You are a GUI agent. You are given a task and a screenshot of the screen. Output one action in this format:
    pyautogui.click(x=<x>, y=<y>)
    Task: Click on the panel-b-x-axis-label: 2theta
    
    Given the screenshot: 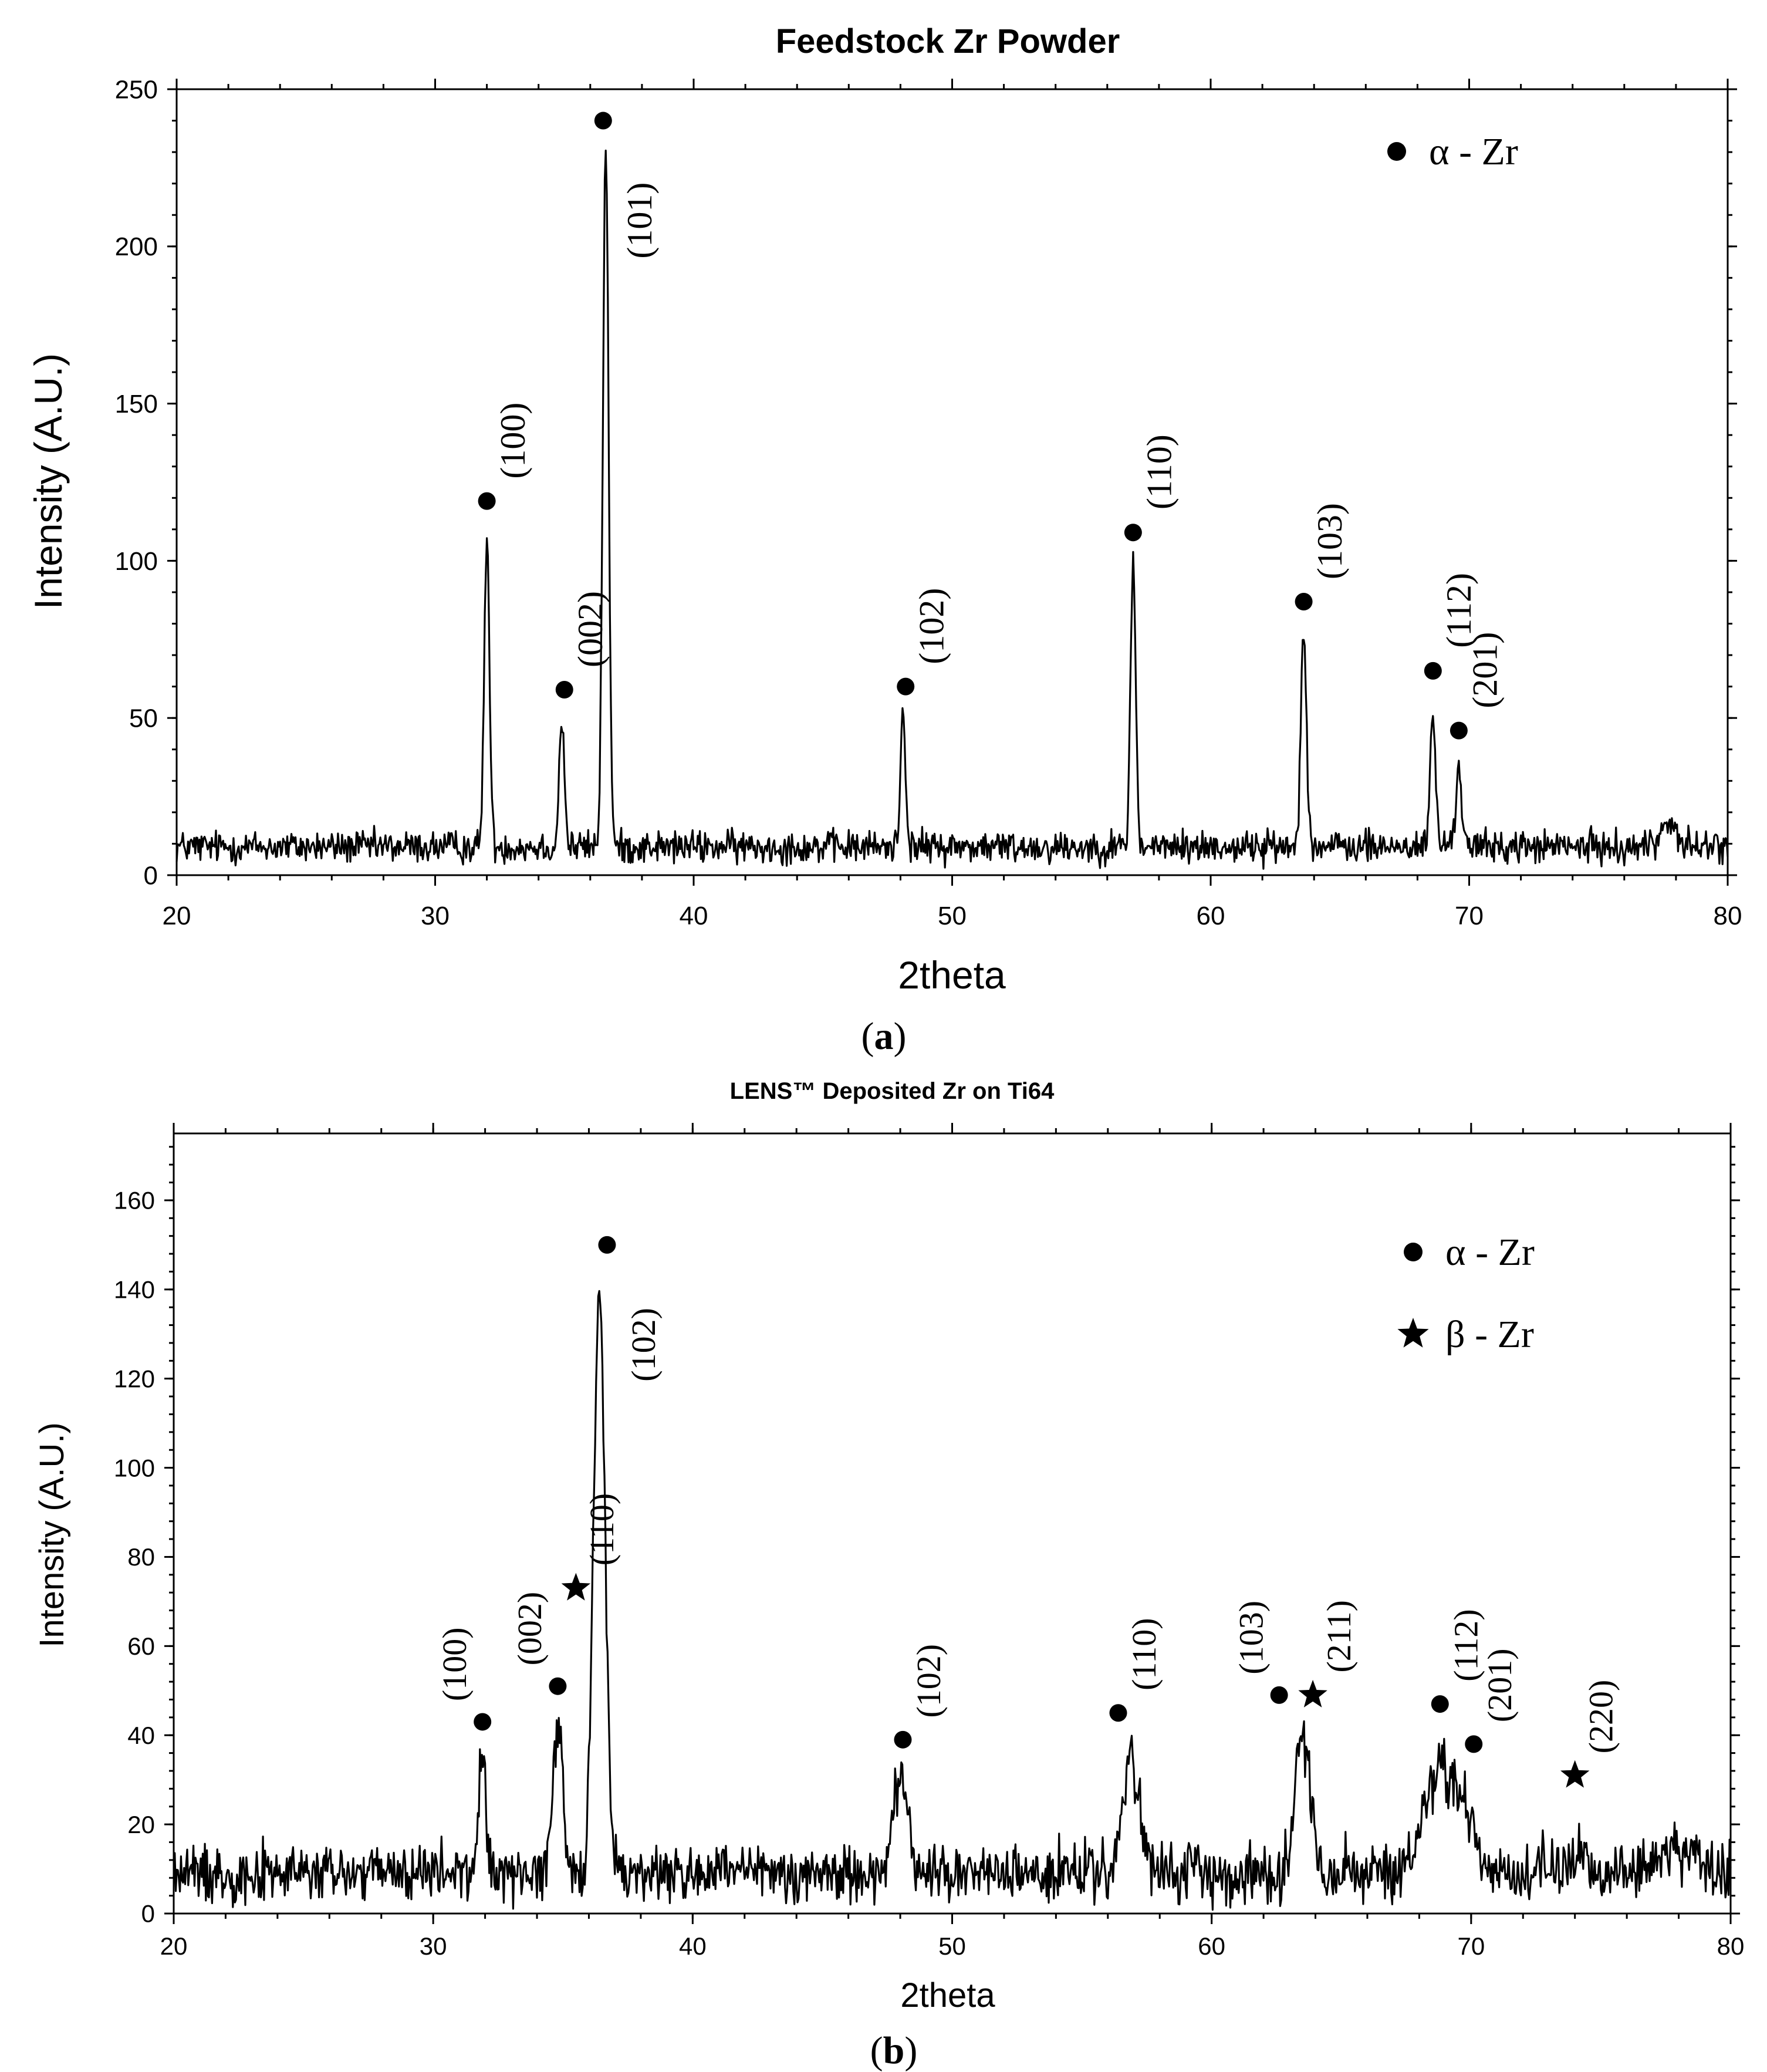 What is the action you would take?
    pyautogui.click(x=947, y=1995)
    